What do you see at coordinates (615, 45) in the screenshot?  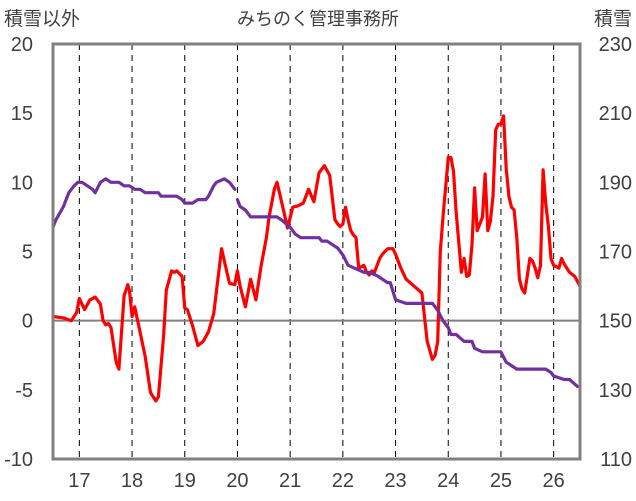 I see `y-right-tick-label: 230` at bounding box center [615, 45].